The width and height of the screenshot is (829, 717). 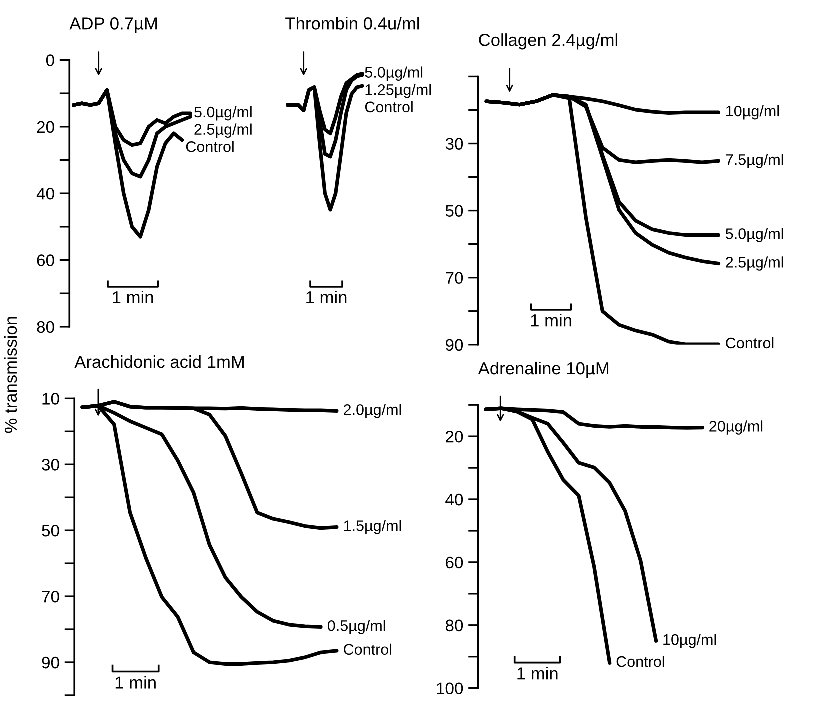 What do you see at coordinates (159, 362) in the screenshot?
I see `chart-title: Arachidonic acid 1mM` at bounding box center [159, 362].